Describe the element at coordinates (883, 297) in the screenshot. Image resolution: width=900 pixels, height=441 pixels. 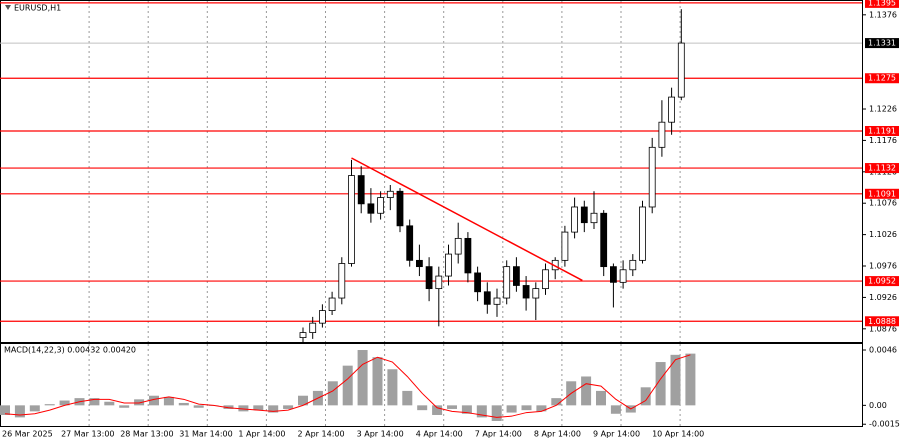
I see `y-tick-label: 1.0926` at that location.